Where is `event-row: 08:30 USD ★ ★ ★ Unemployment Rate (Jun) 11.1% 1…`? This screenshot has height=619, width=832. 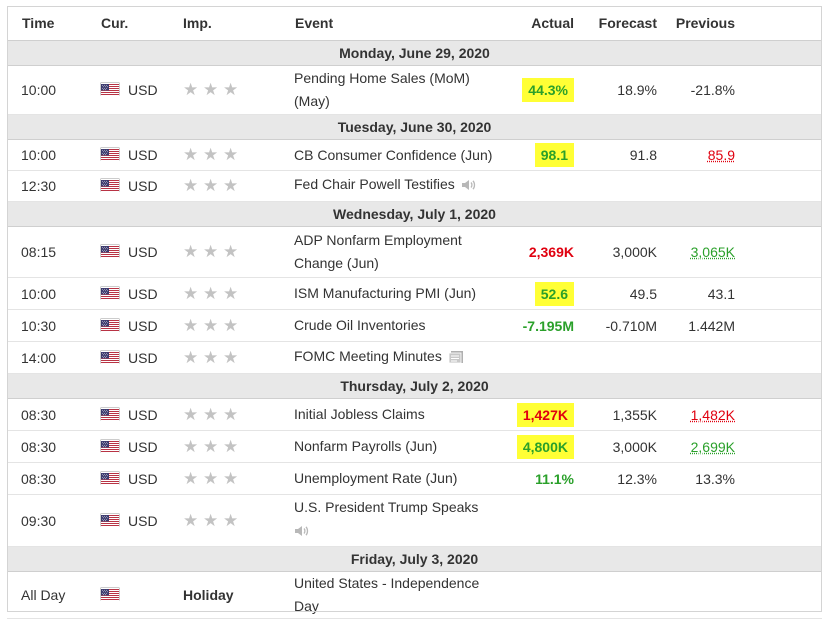 event-row: 08:30 USD ★ ★ ★ Unemployment Rate (Jun) 11.1% 1… is located at coordinates (414, 478).